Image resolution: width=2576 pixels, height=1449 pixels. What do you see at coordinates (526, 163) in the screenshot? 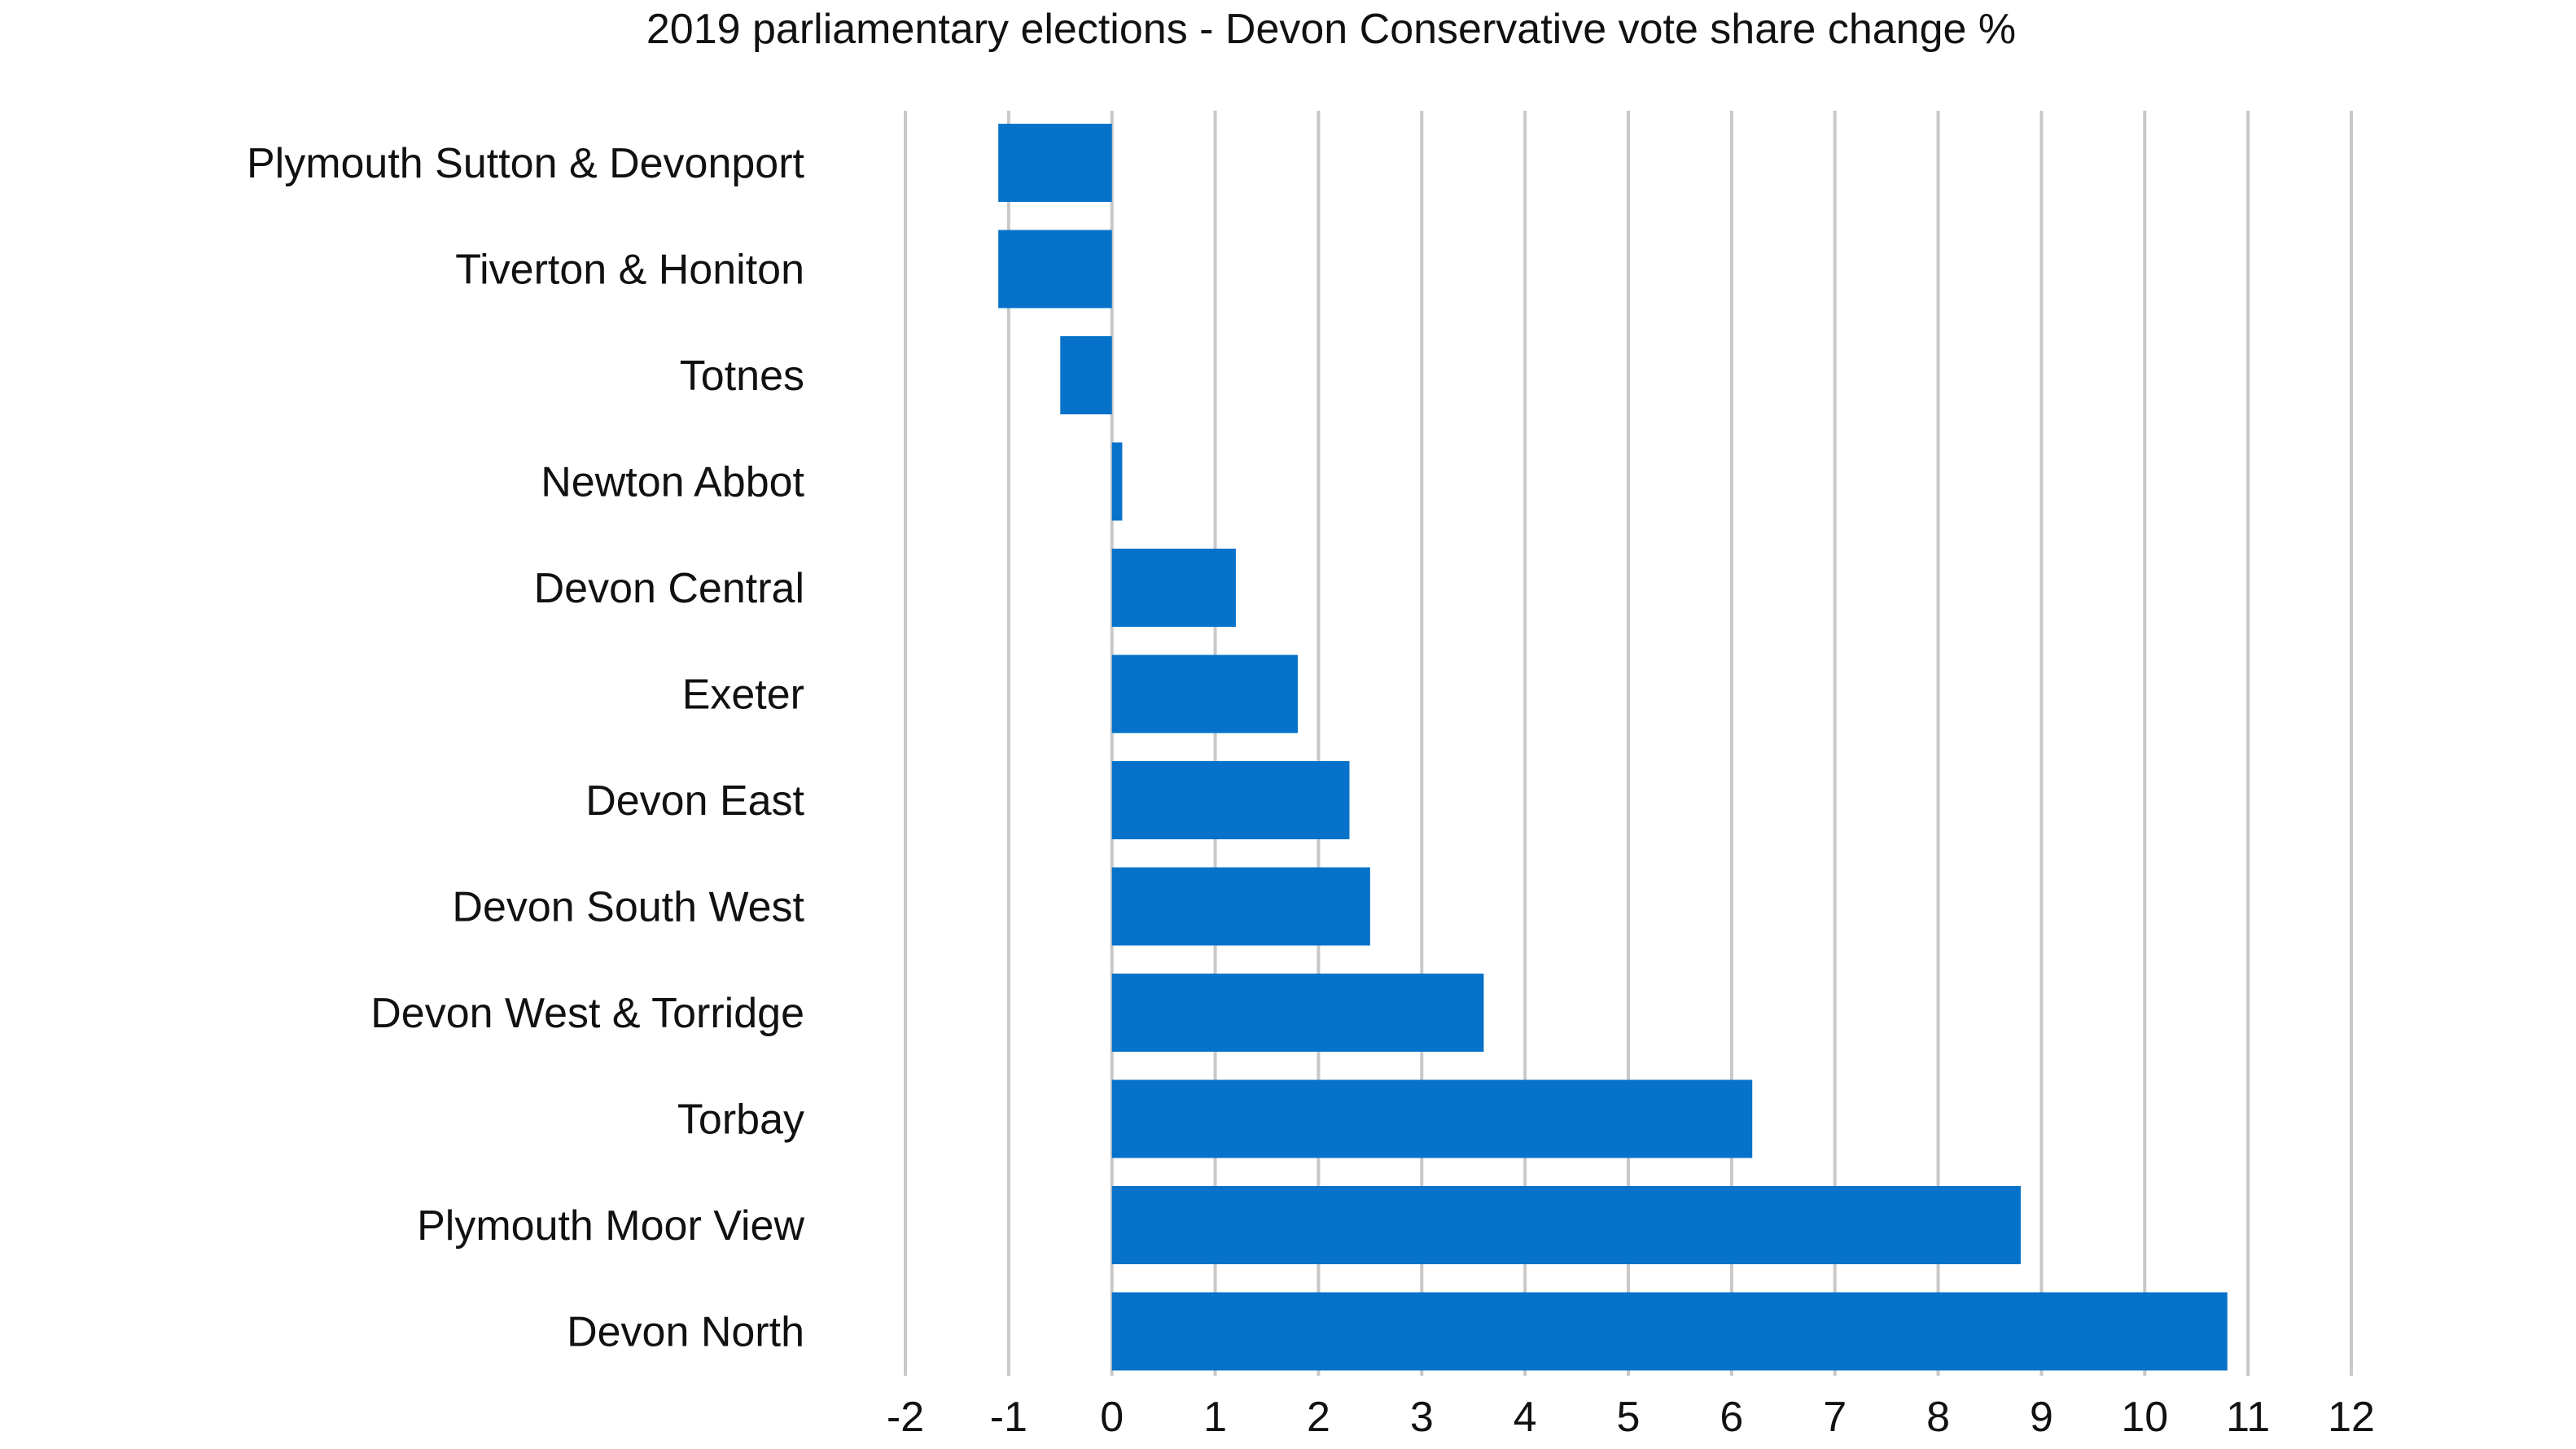
I see `category-label: Plymouth Sutton & Devonport` at bounding box center [526, 163].